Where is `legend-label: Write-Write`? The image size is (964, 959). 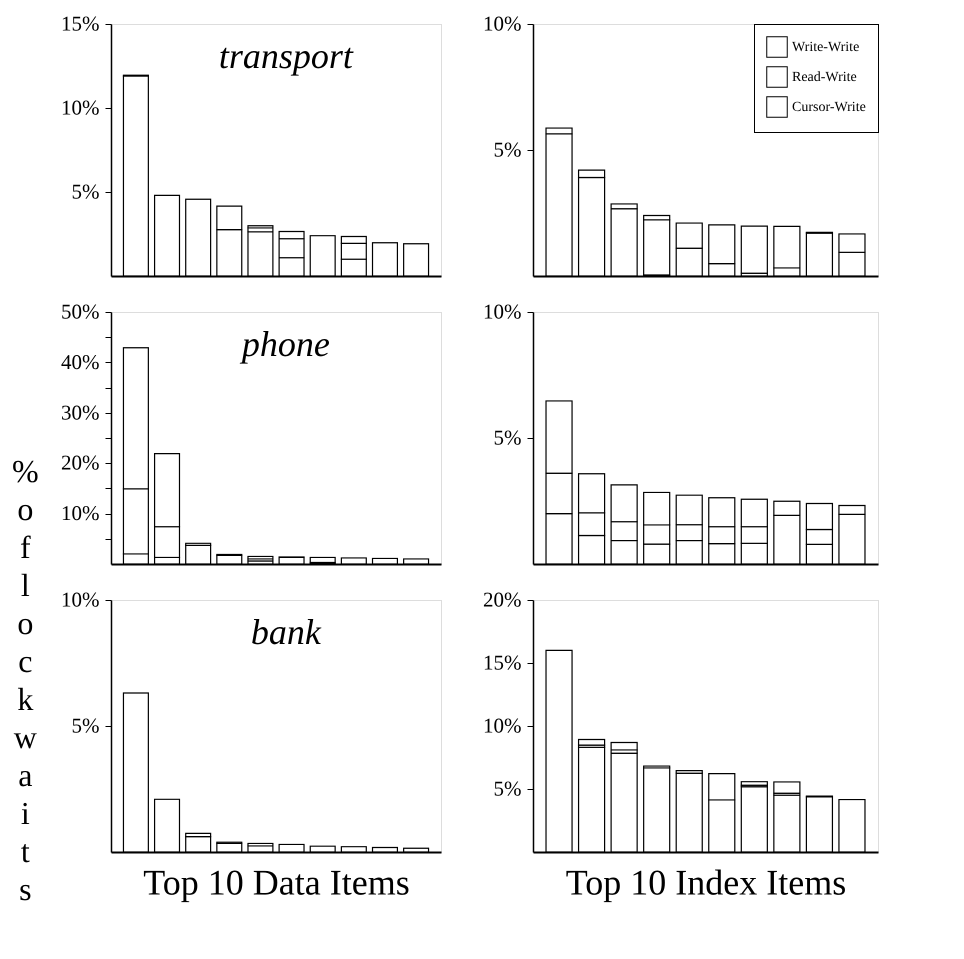
legend-label: Write-Write is located at coordinates (826, 47).